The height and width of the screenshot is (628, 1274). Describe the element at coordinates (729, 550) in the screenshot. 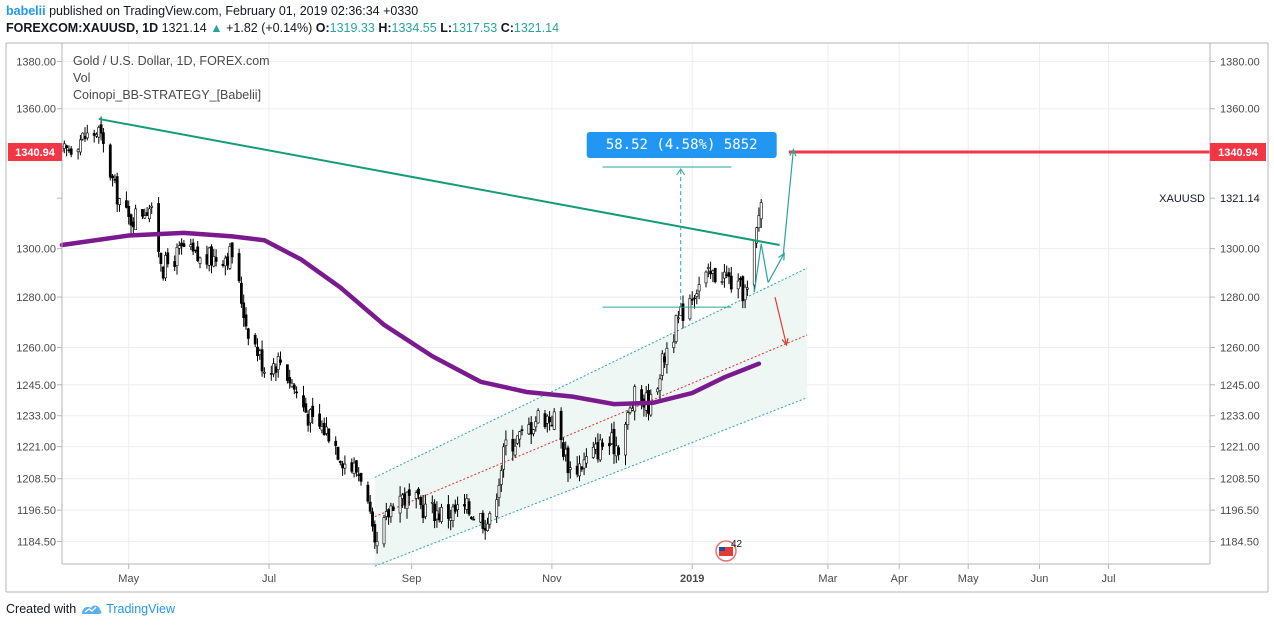

I see `event-badge: 42` at that location.